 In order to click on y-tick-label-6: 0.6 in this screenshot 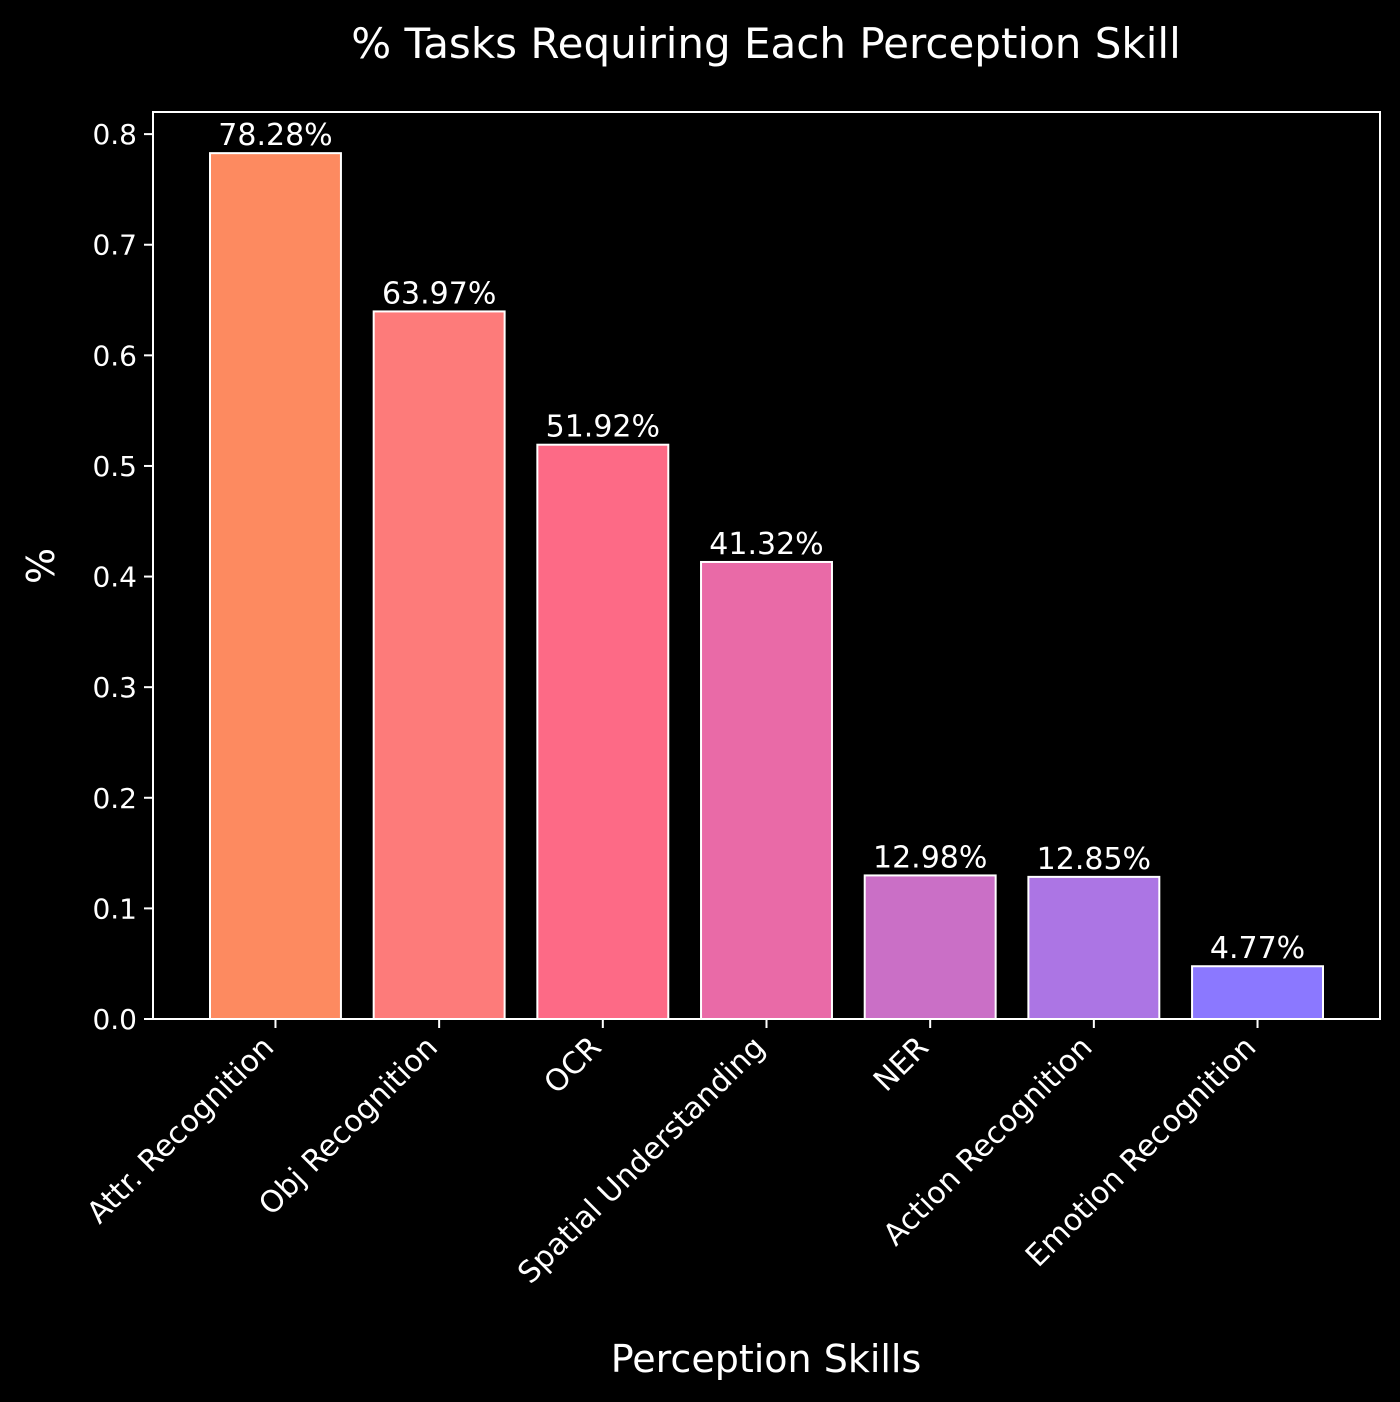, I will do `click(114, 355)`.